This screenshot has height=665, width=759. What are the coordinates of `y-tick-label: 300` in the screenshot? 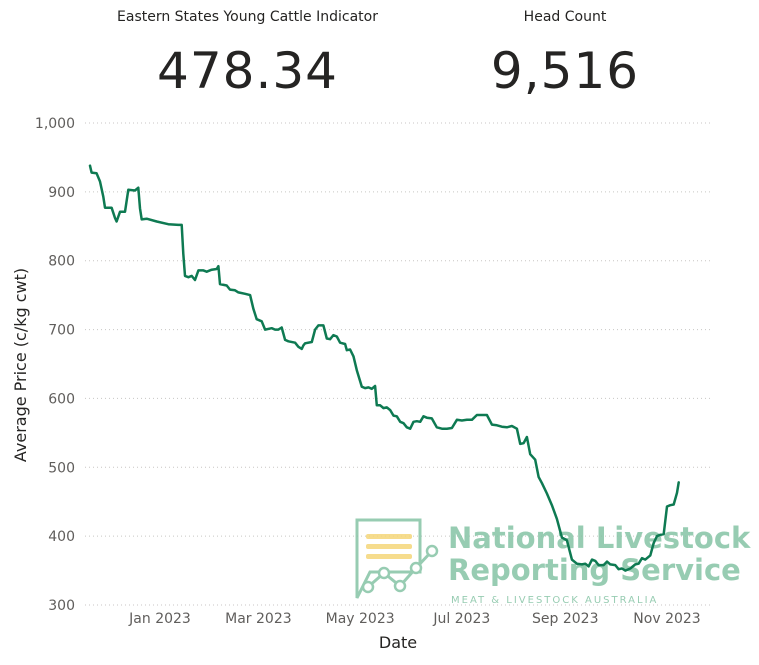 It's located at (61, 606).